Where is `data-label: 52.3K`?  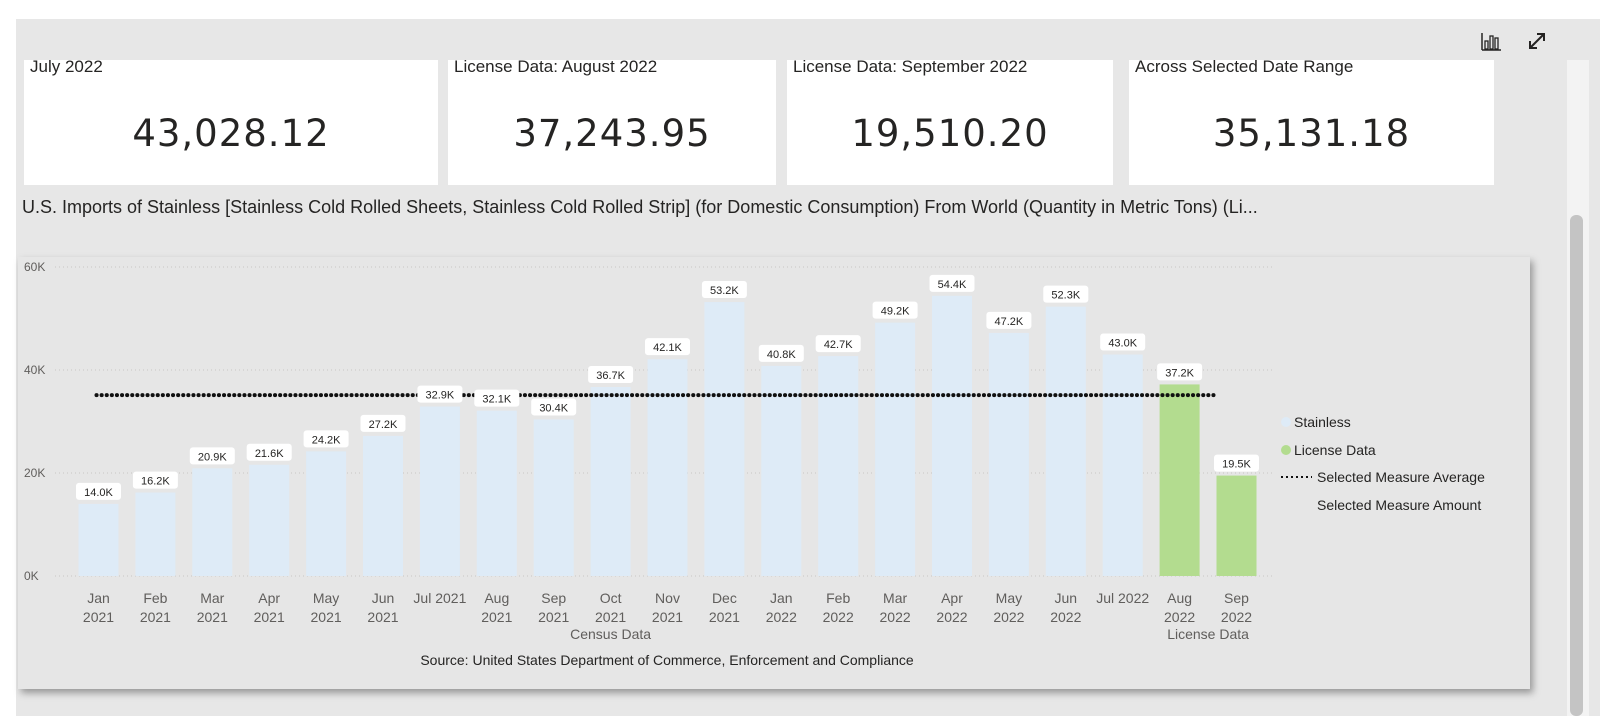 data-label: 52.3K is located at coordinates (1065, 296).